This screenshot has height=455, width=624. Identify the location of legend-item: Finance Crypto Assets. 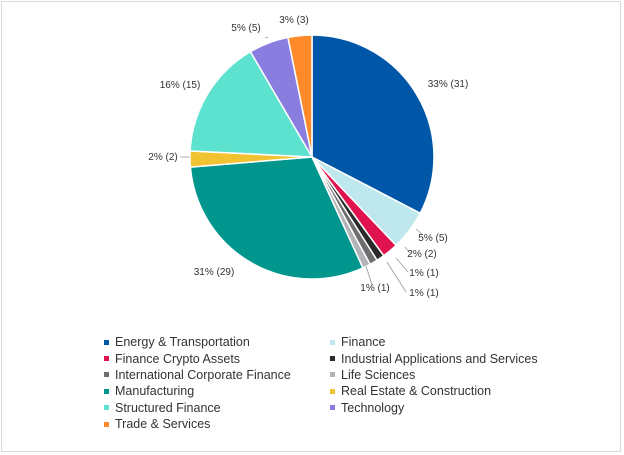
(217, 358).